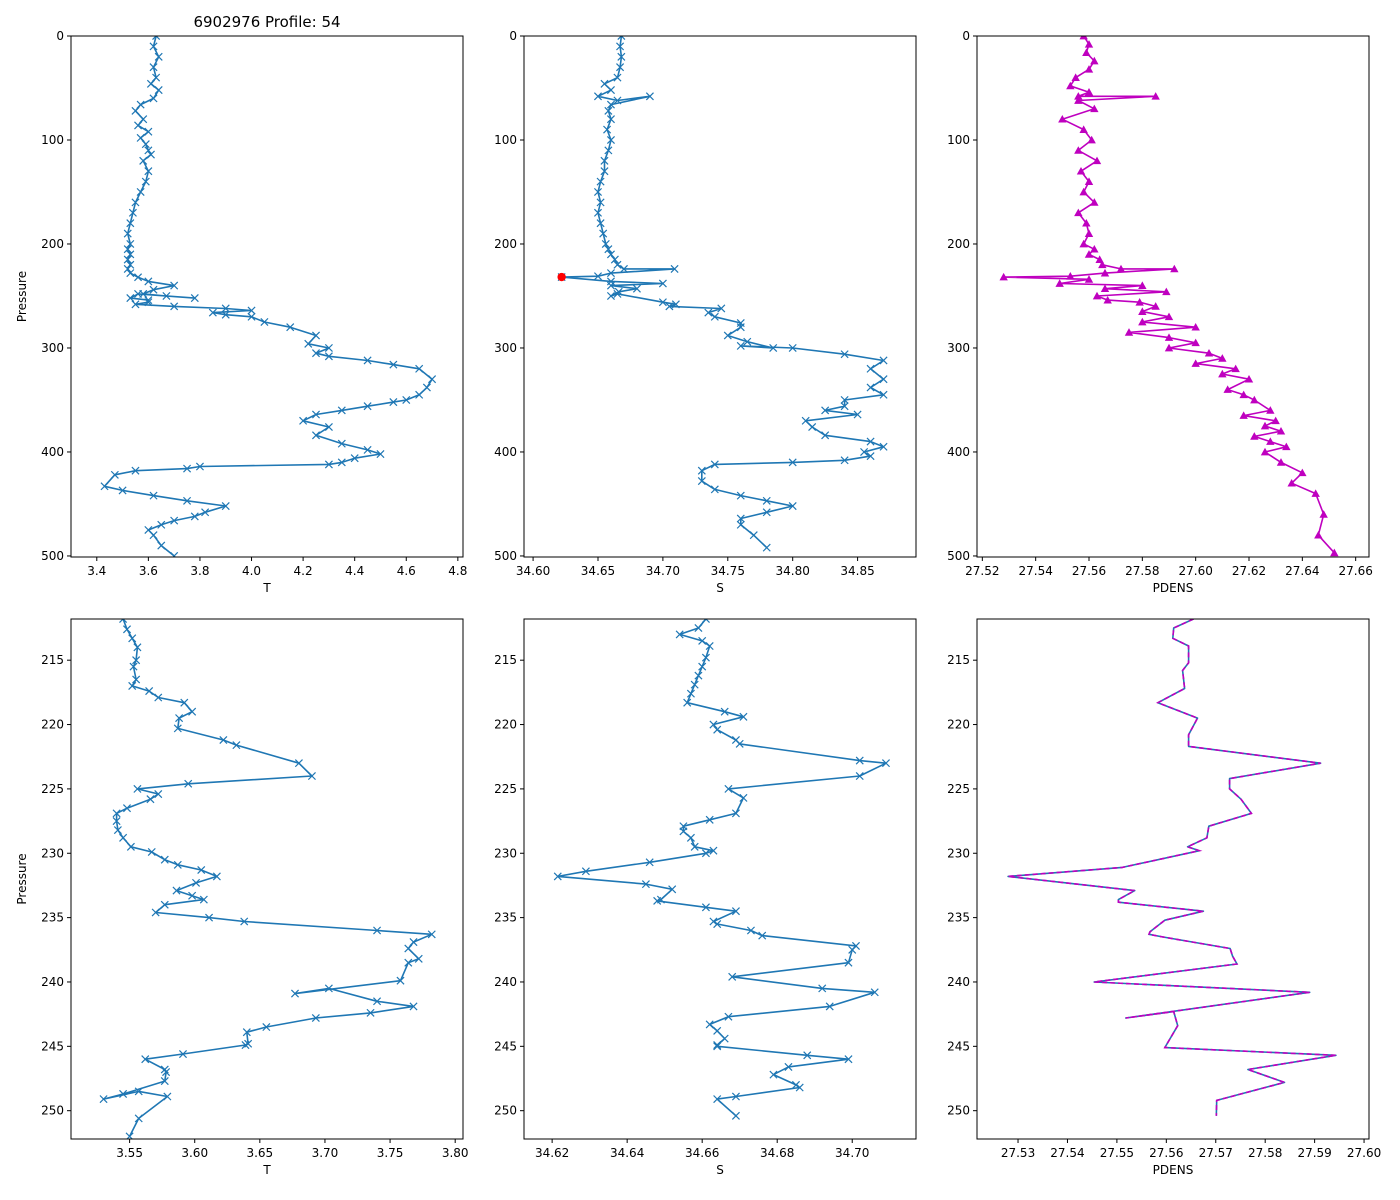  Describe the element at coordinates (52, 982) in the screenshot. I see `y-tick-label: 240` at that location.